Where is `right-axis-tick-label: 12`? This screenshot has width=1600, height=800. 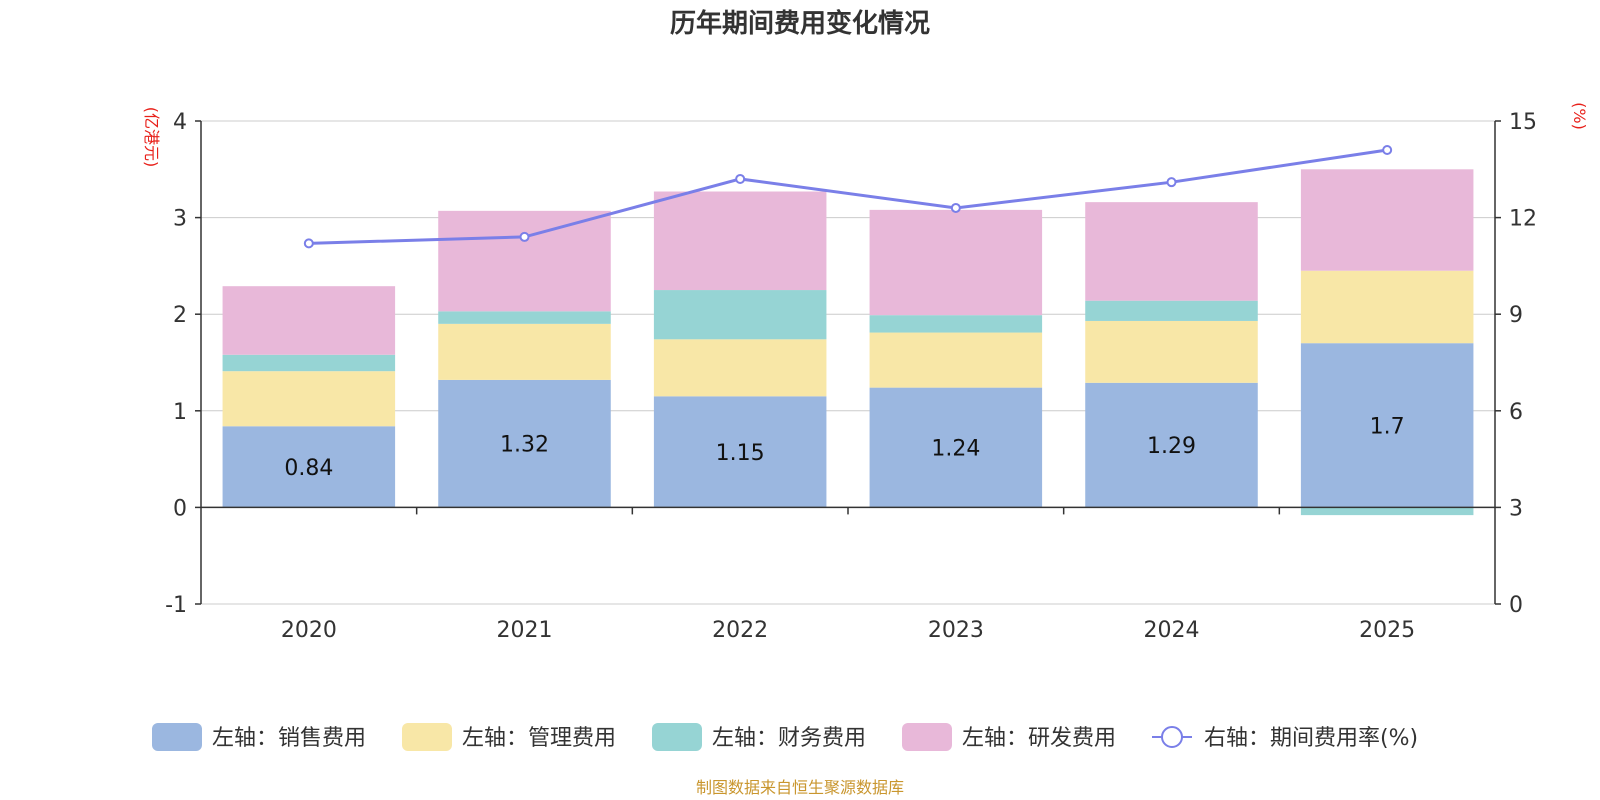
right-axis-tick-label: 12 is located at coordinates (1523, 219).